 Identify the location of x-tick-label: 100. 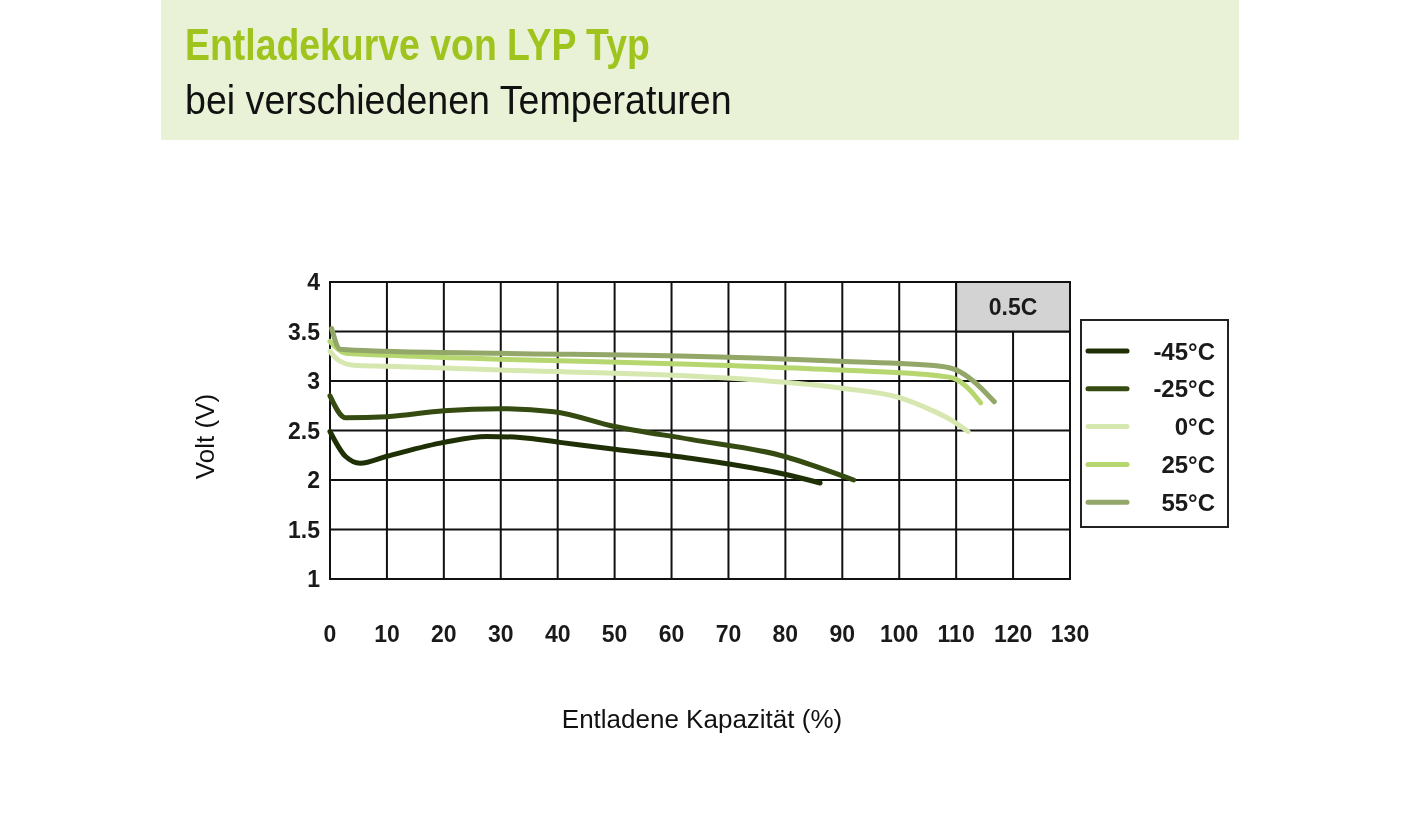
(899, 634).